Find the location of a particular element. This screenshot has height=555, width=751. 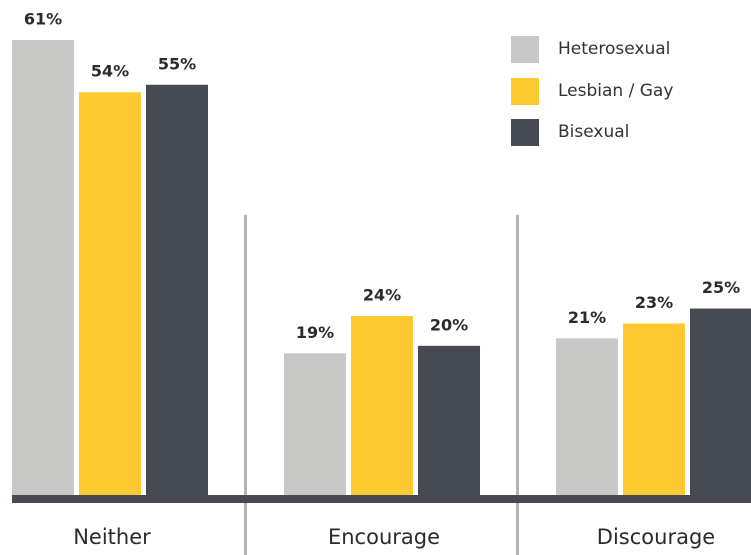

value-label: 54% is located at coordinates (110, 71).